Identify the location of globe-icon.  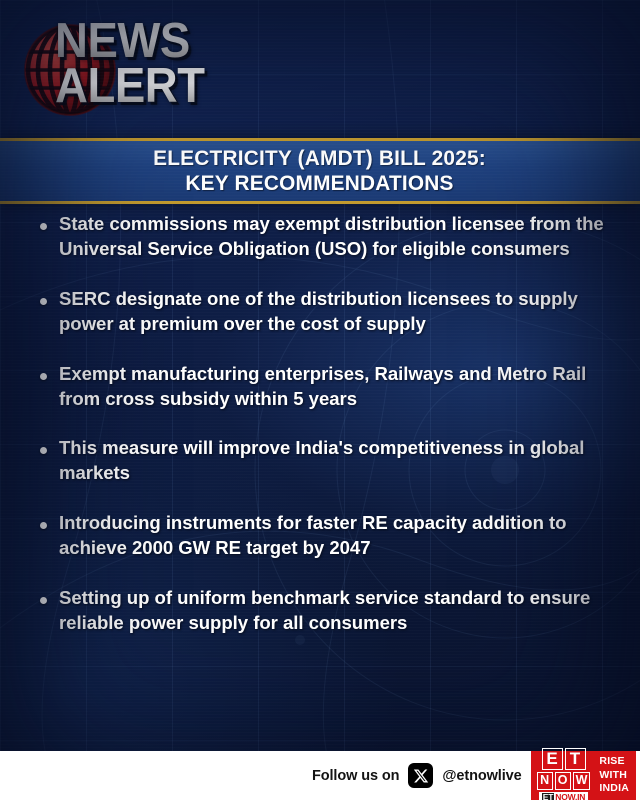
(70, 70).